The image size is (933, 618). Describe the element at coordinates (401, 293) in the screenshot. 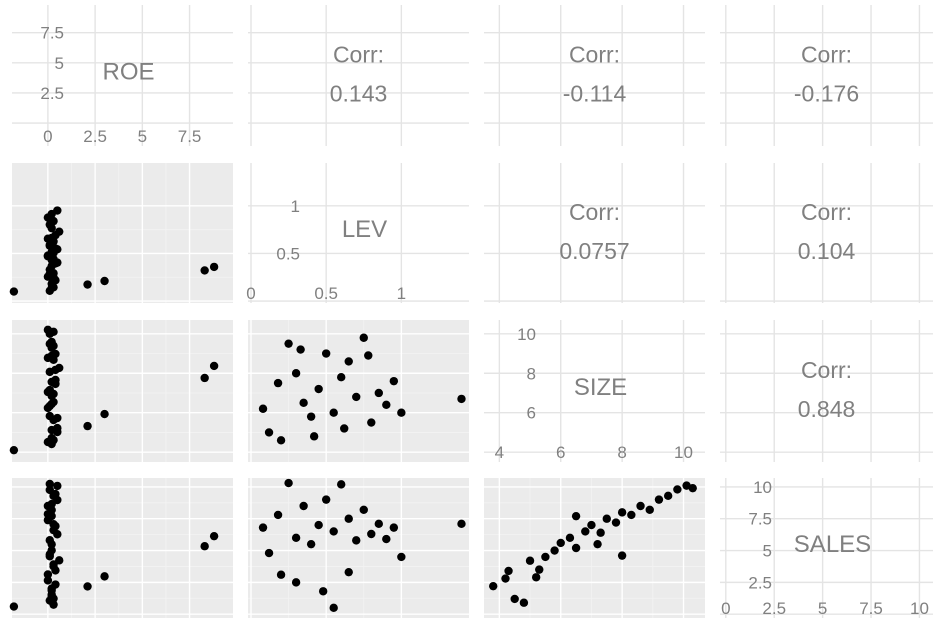

I see `x-tick-label: 1` at that location.